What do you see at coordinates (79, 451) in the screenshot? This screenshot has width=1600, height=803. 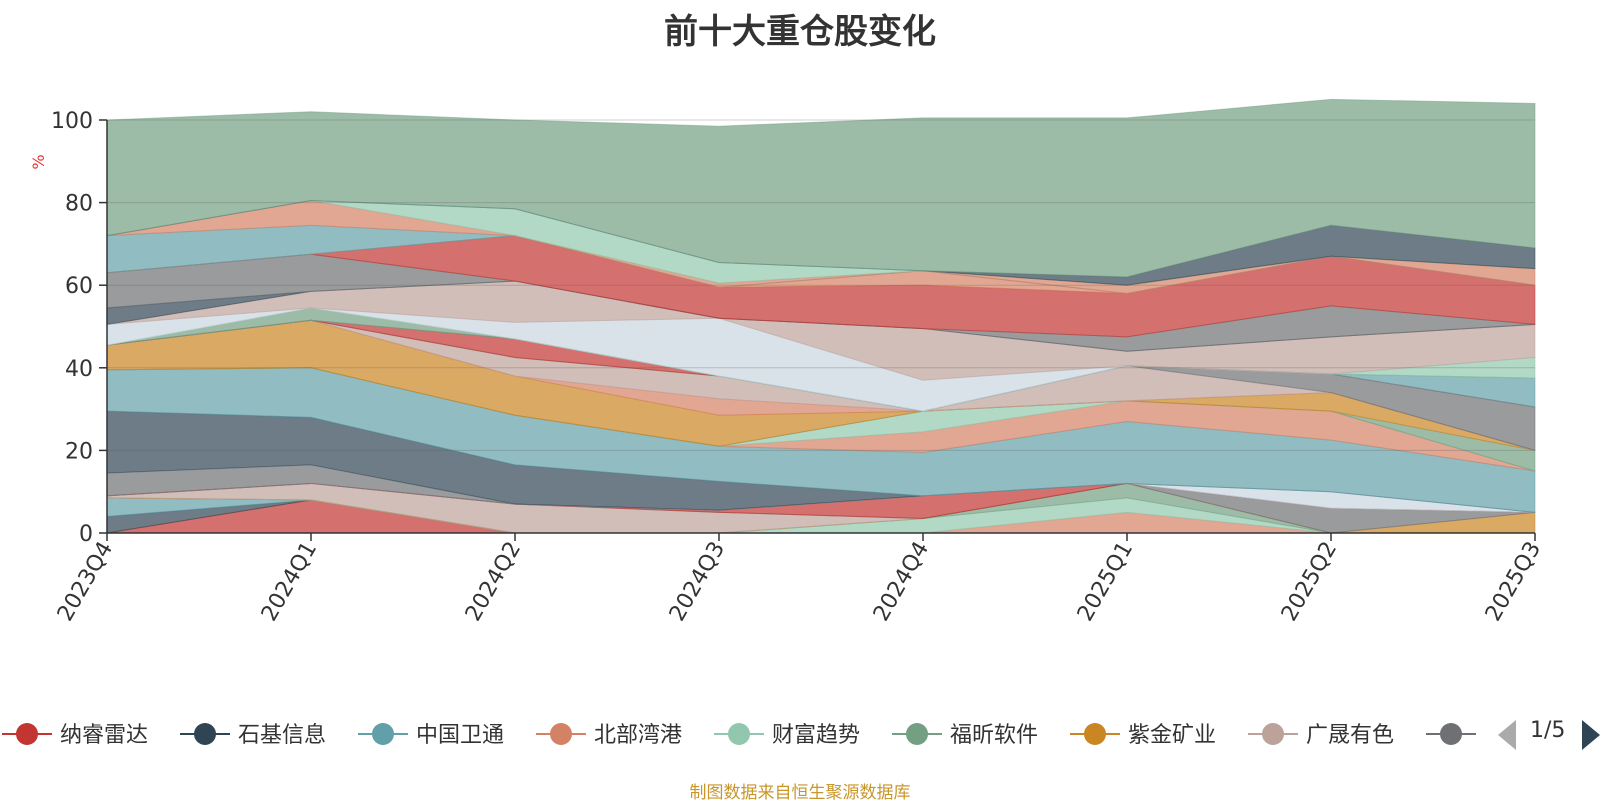 I see `y-tick-label-1: 20` at bounding box center [79, 451].